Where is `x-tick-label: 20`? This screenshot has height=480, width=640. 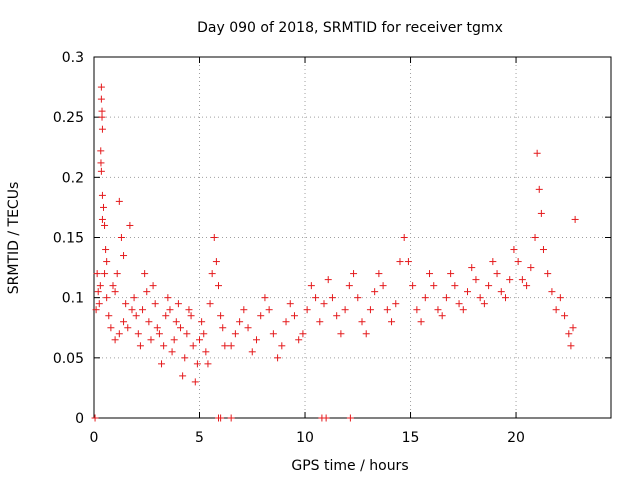
x-tick-label: 20 is located at coordinates (516, 438).